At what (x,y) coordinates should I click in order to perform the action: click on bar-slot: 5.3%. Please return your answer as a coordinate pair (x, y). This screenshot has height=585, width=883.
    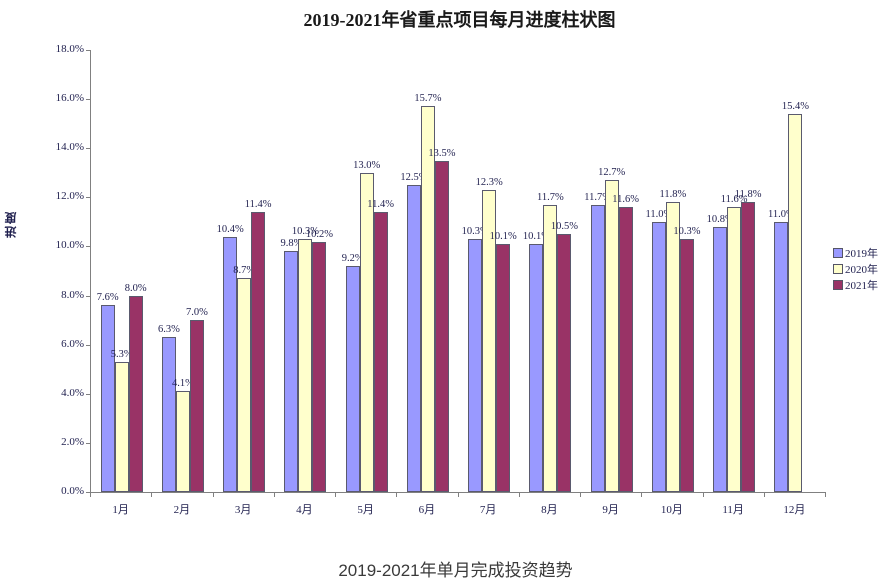
    Looking at the image, I should click on (122, 420).